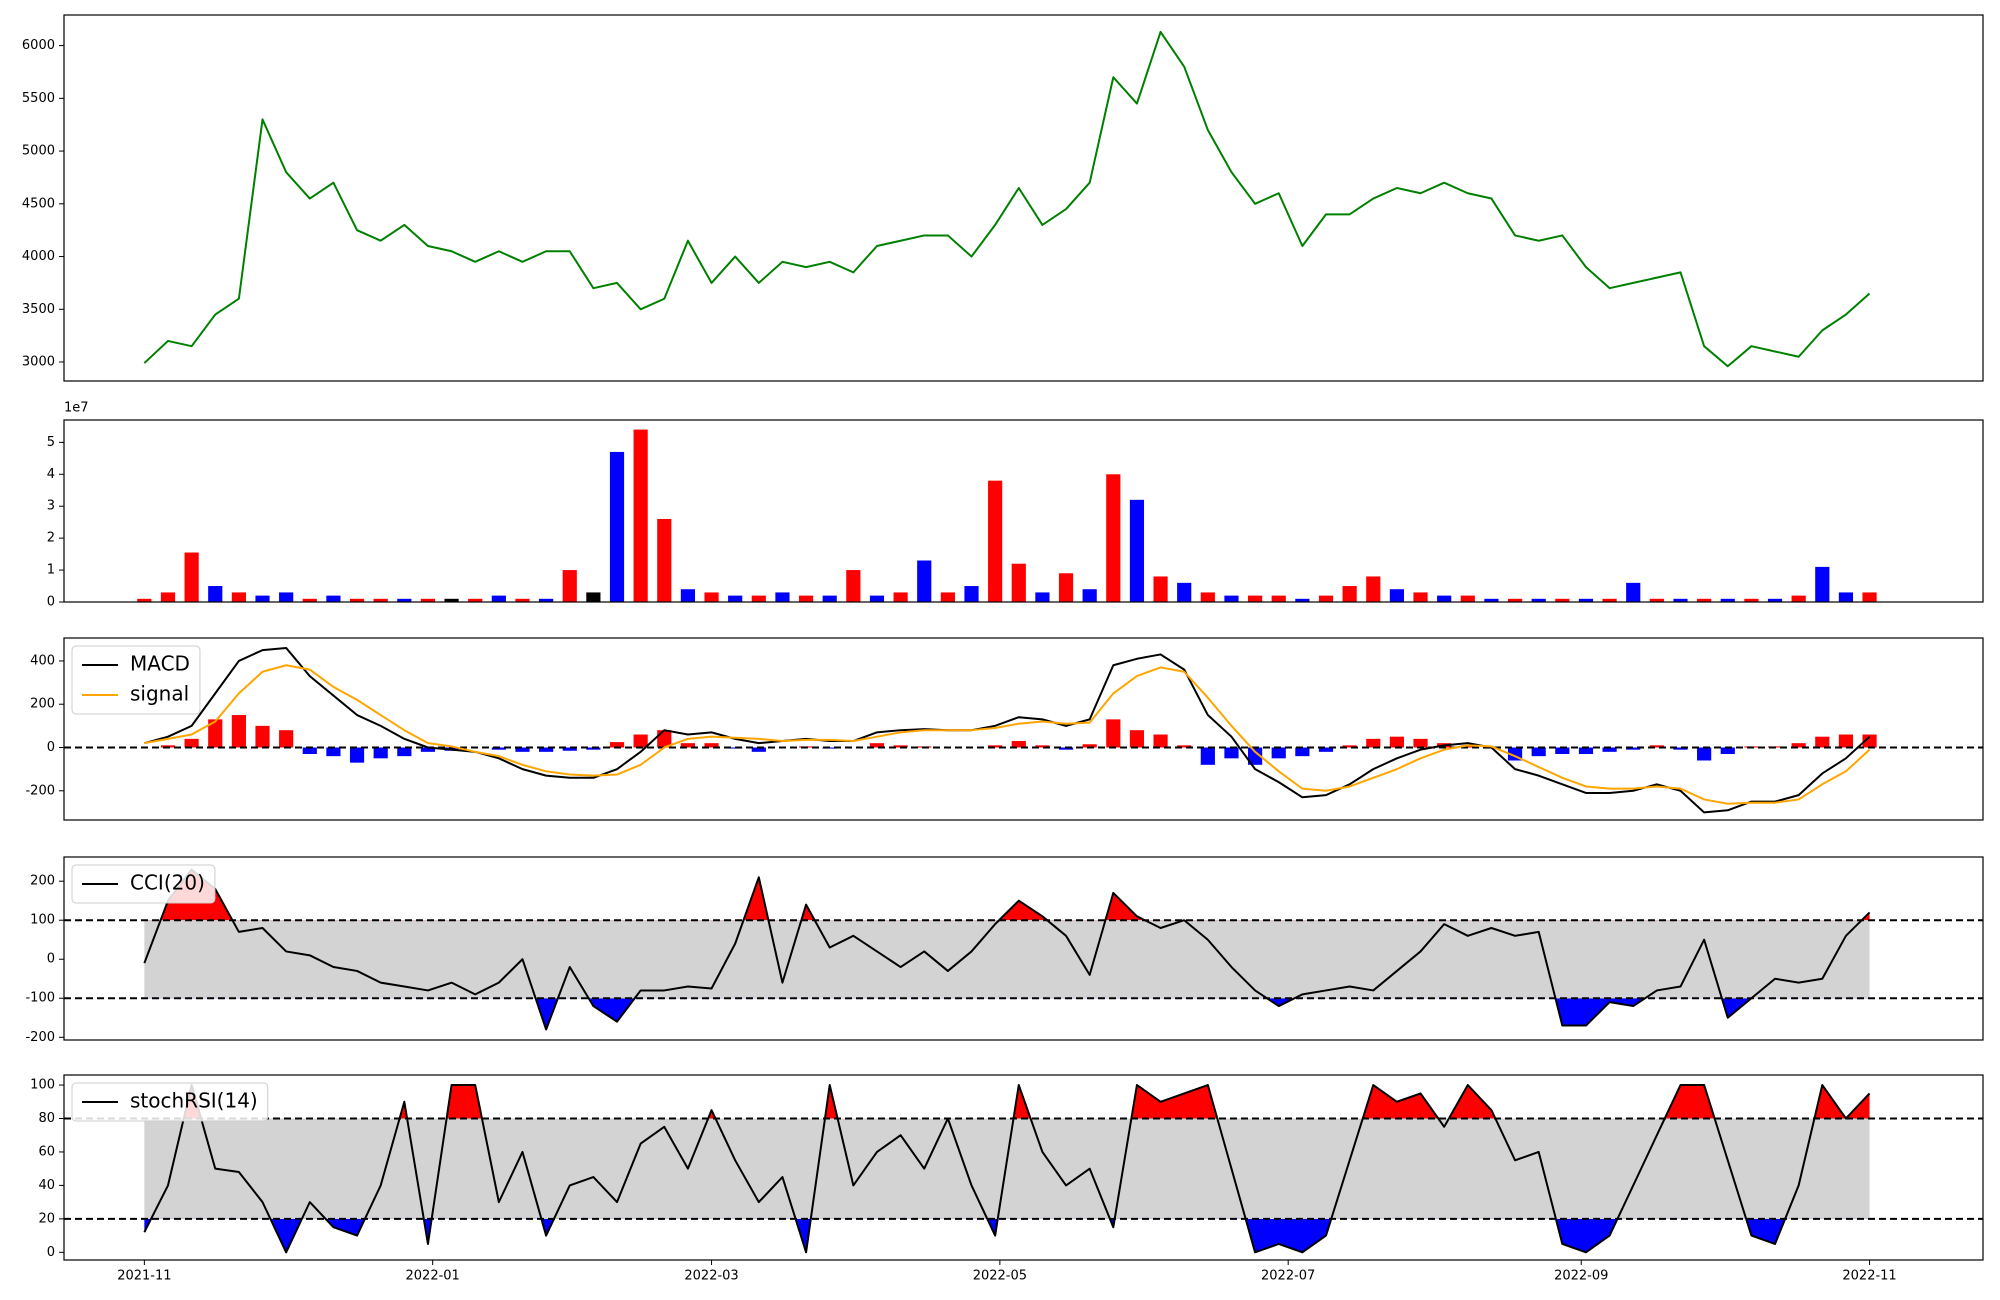 This screenshot has width=2000, height=1300. Describe the element at coordinates (1000, 1276) in the screenshot. I see `x-tick-label: 2022-05` at that location.